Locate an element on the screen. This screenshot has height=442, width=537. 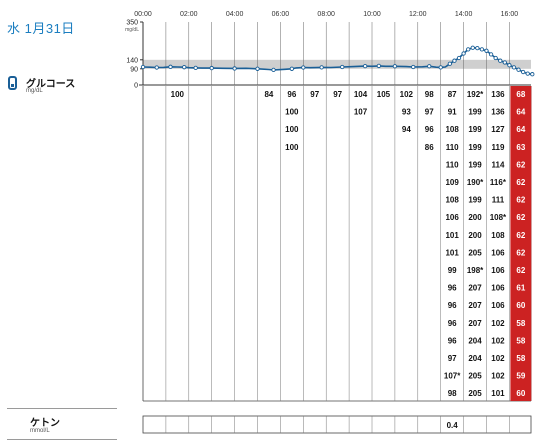
x-tick-label: 06:00 is located at coordinates (281, 14).